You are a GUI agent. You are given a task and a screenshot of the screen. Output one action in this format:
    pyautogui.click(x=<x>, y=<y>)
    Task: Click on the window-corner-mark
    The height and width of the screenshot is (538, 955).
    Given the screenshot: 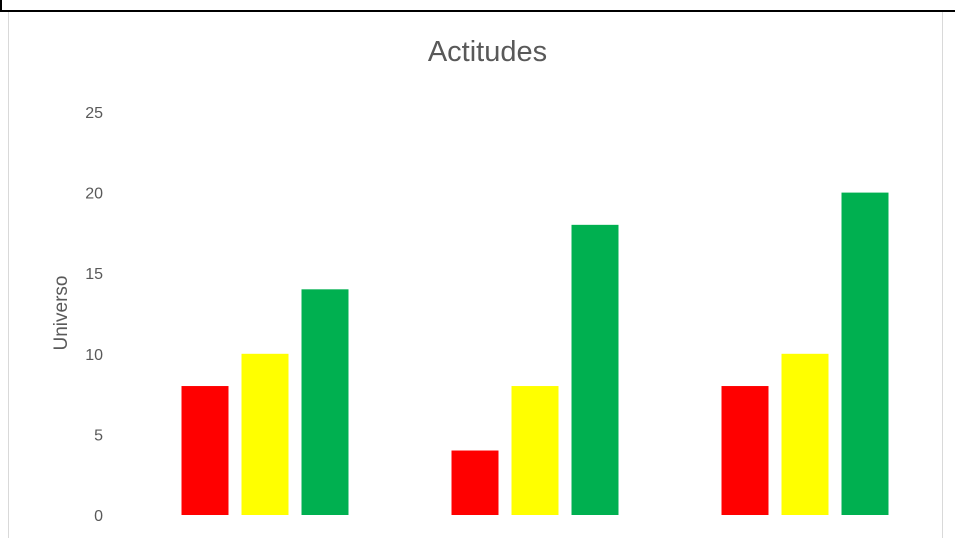 What is the action you would take?
    pyautogui.click(x=1, y=6)
    